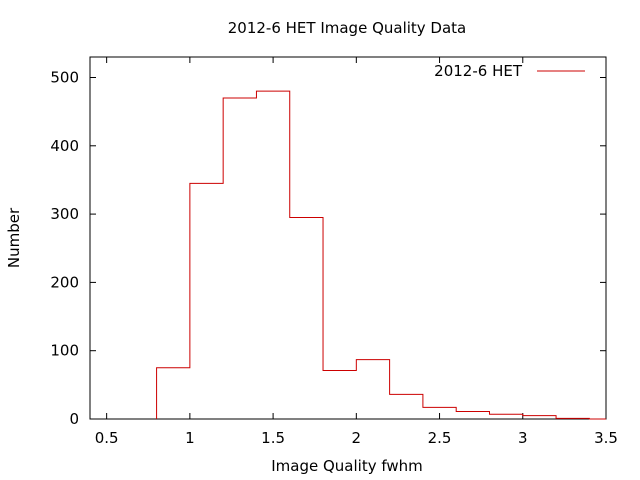 This screenshot has width=640, height=480. What do you see at coordinates (357, 438) in the screenshot?
I see `x-tick-label: 2` at bounding box center [357, 438].